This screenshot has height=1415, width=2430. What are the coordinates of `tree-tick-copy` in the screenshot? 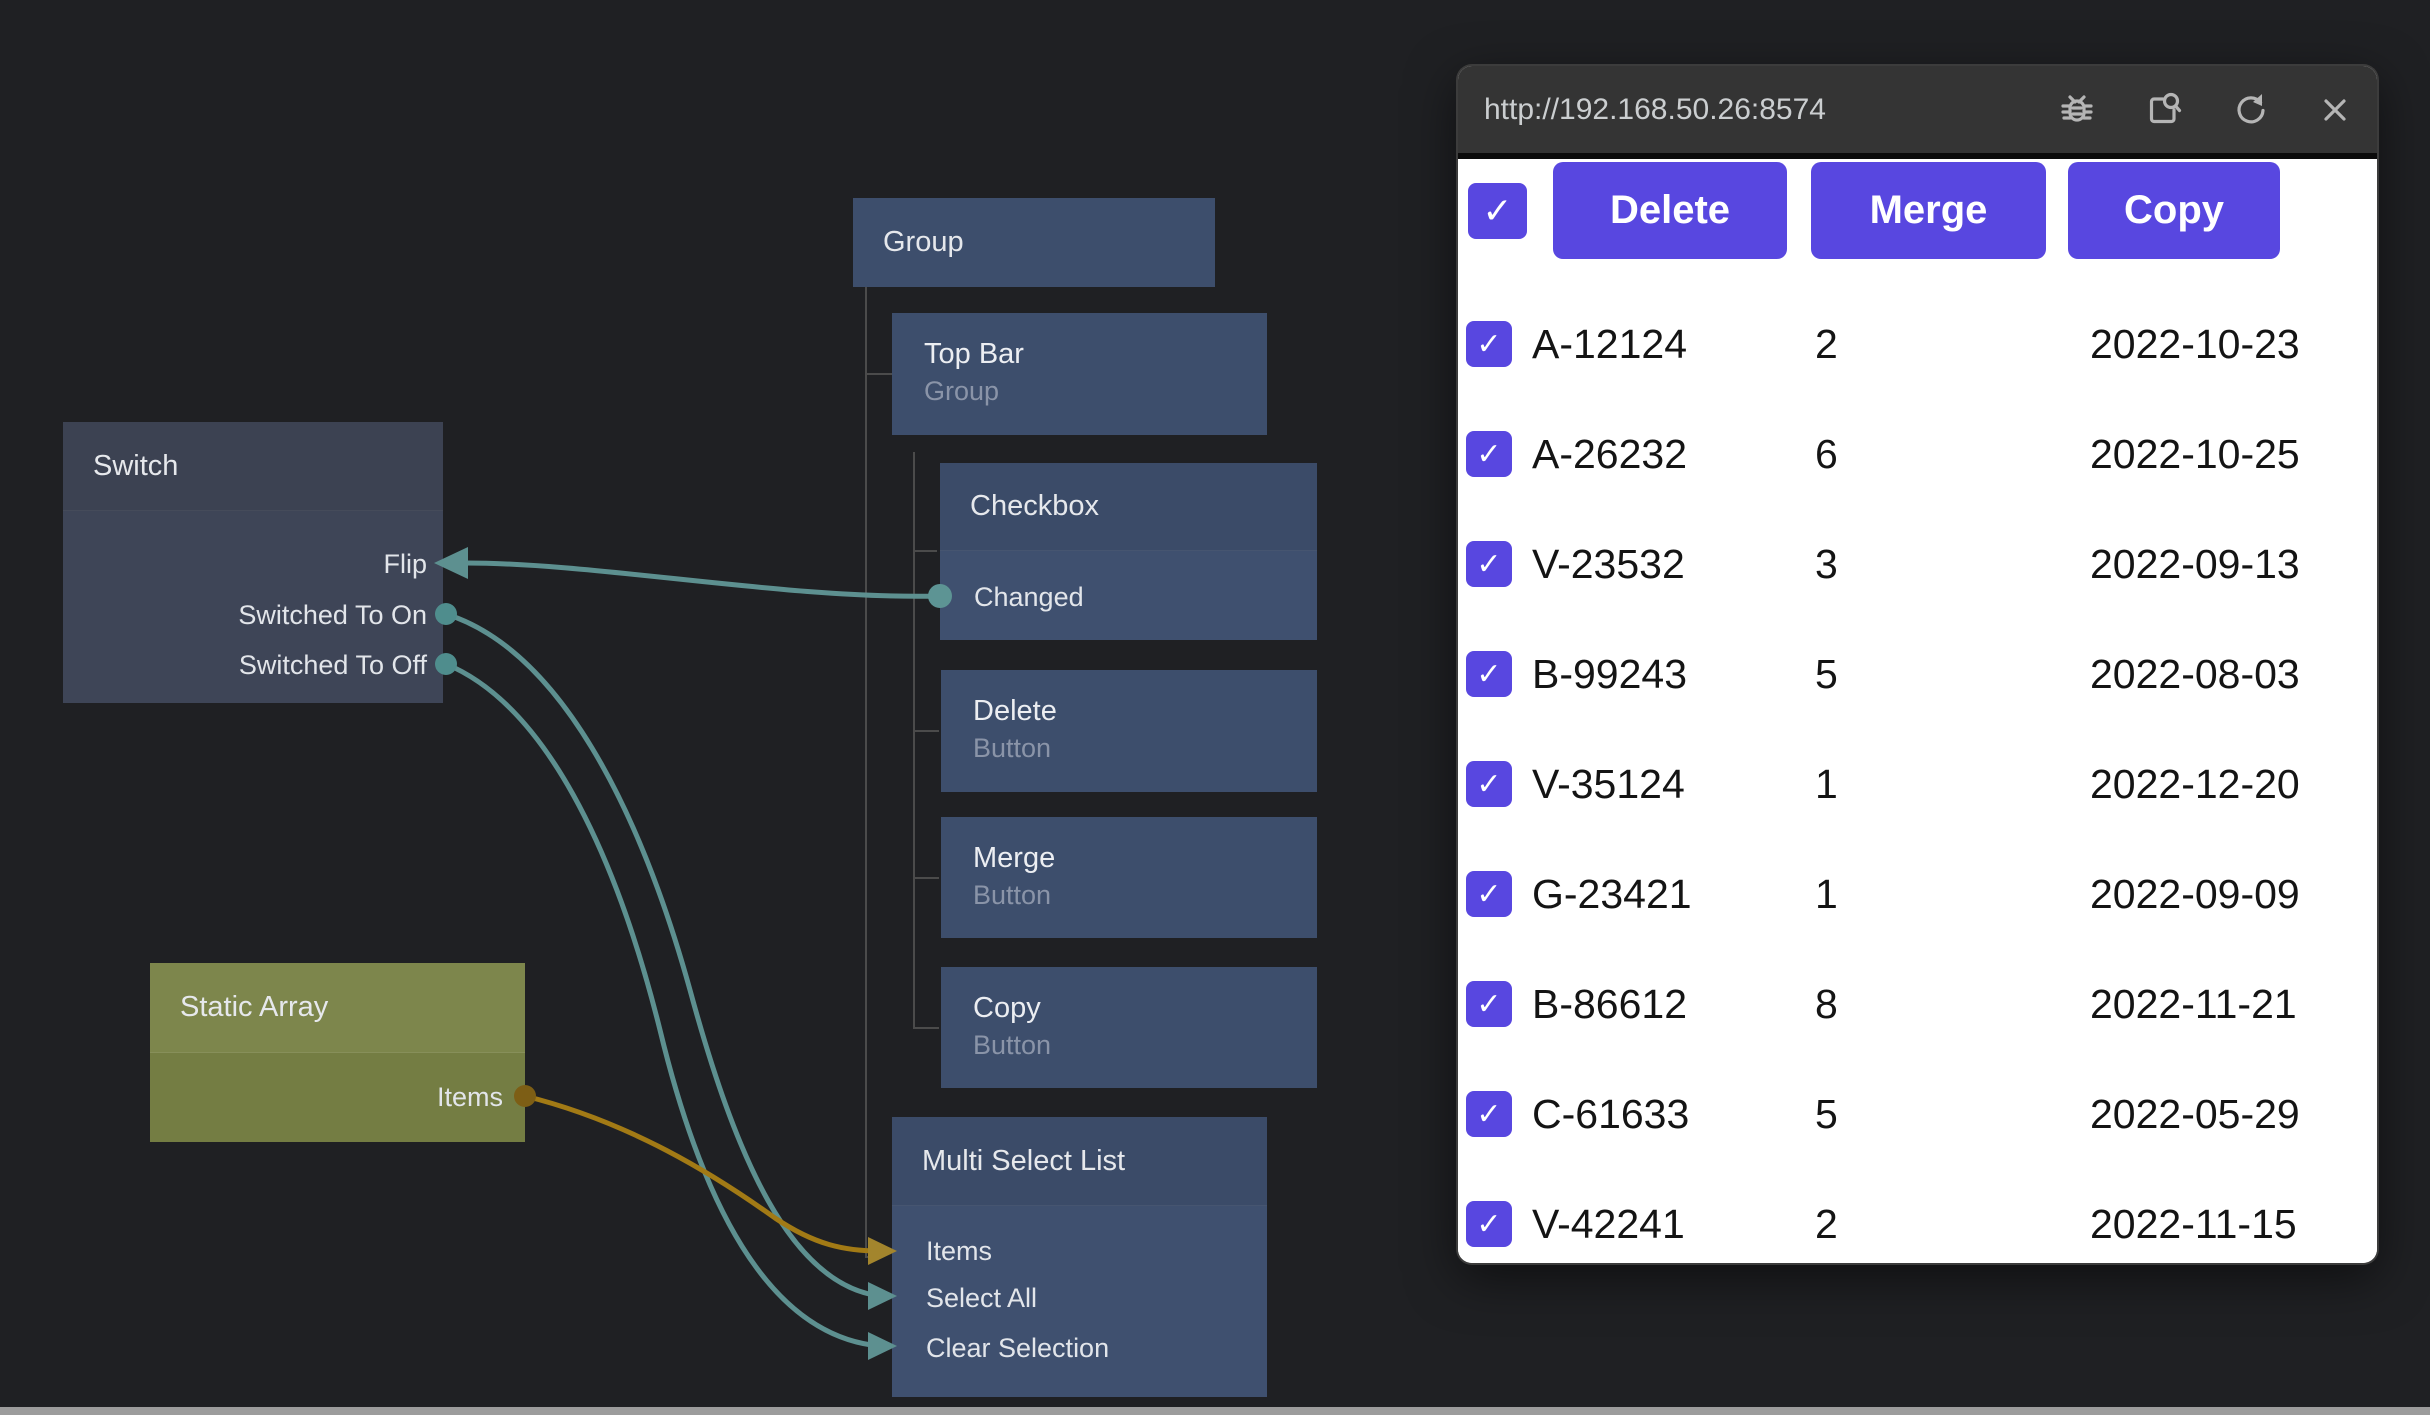 It's located at (926, 1028).